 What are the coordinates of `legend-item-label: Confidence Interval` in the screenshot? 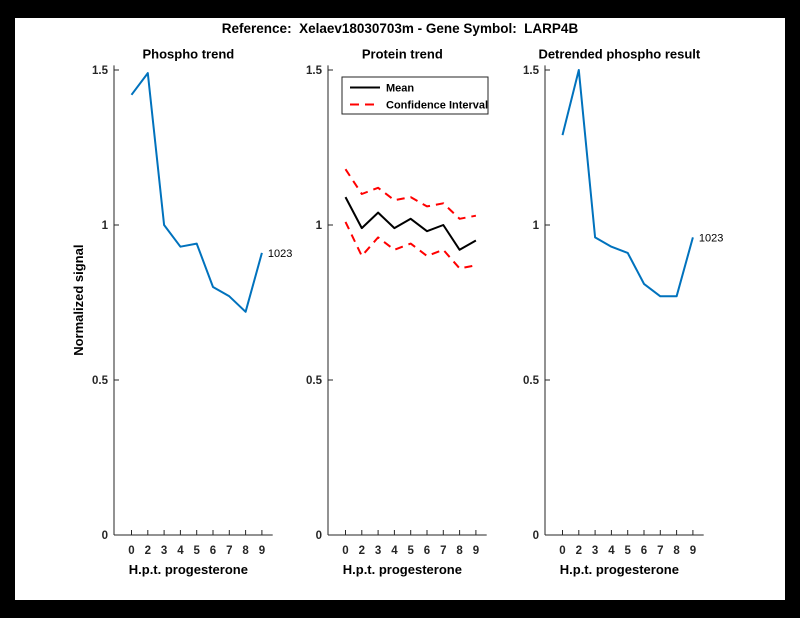 It's located at (437, 106).